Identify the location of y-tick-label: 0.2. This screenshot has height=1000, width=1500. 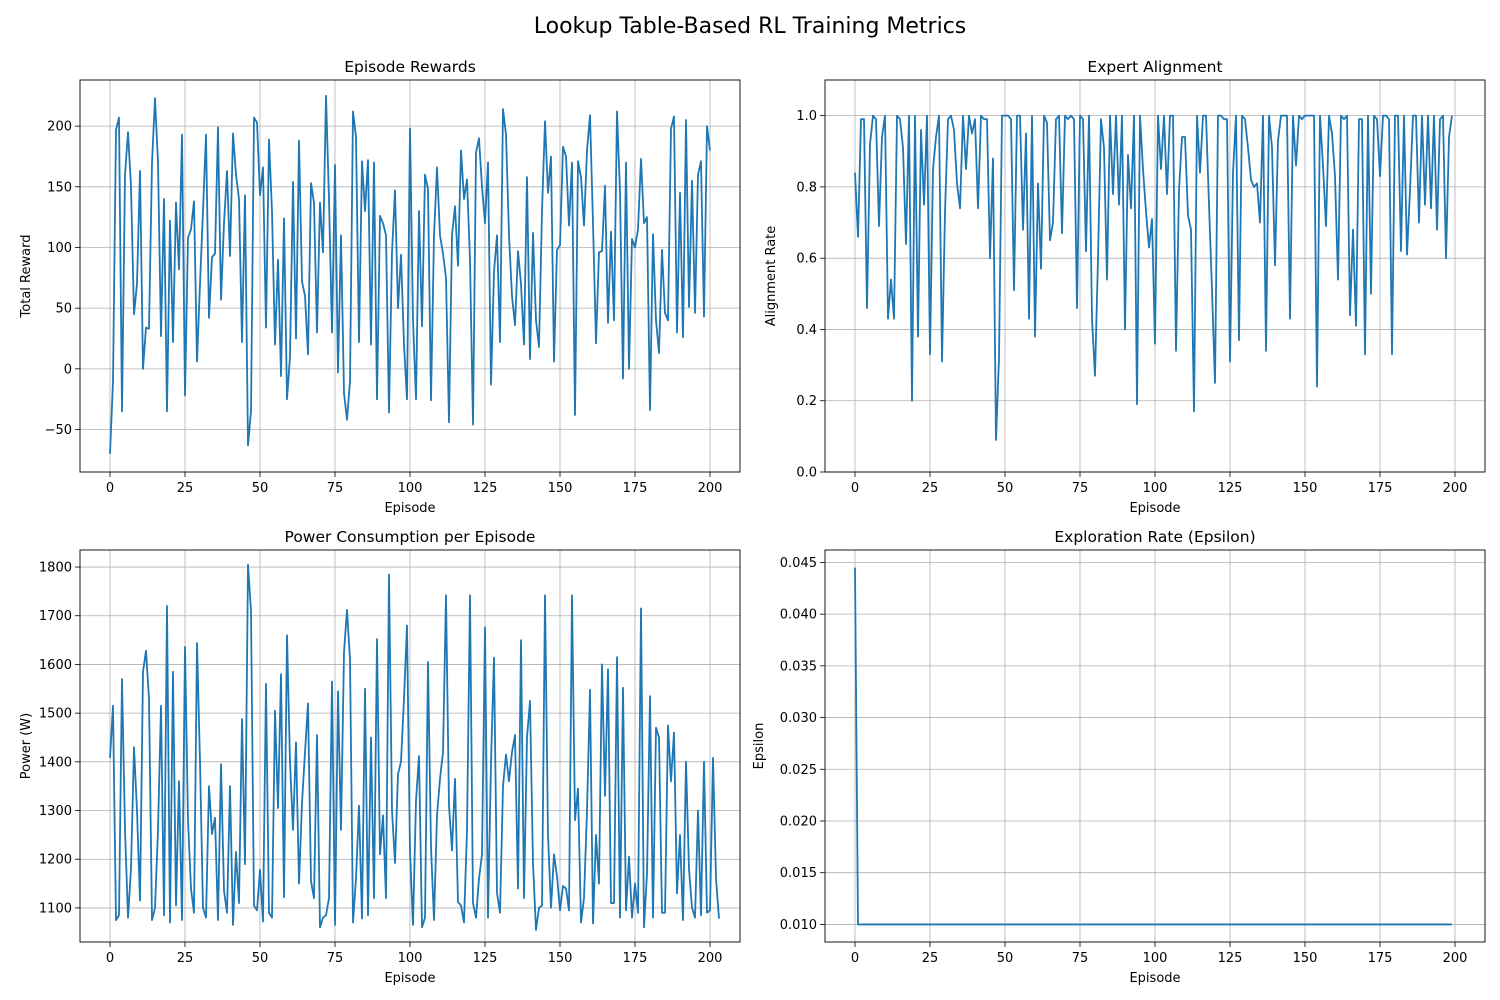
(806, 401).